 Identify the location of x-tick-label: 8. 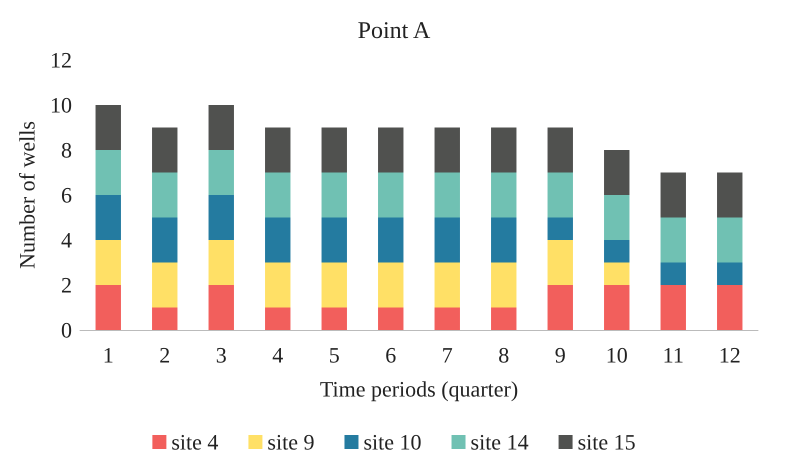
(504, 355).